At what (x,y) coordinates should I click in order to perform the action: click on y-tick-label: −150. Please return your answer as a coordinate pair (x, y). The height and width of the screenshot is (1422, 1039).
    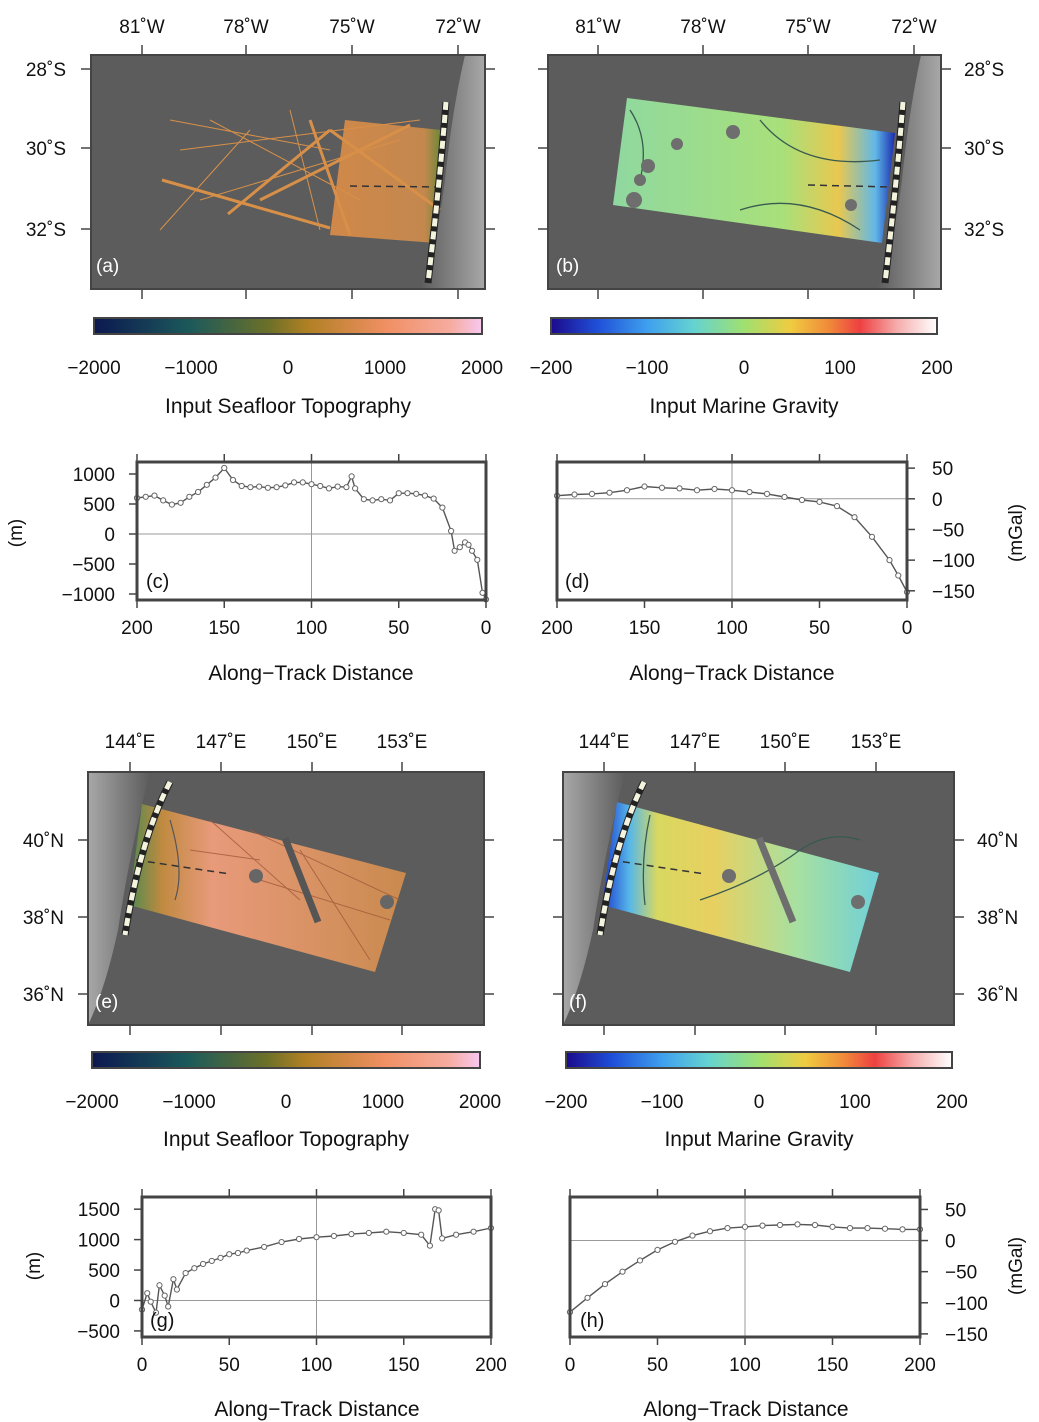
    Looking at the image, I should click on (953, 592).